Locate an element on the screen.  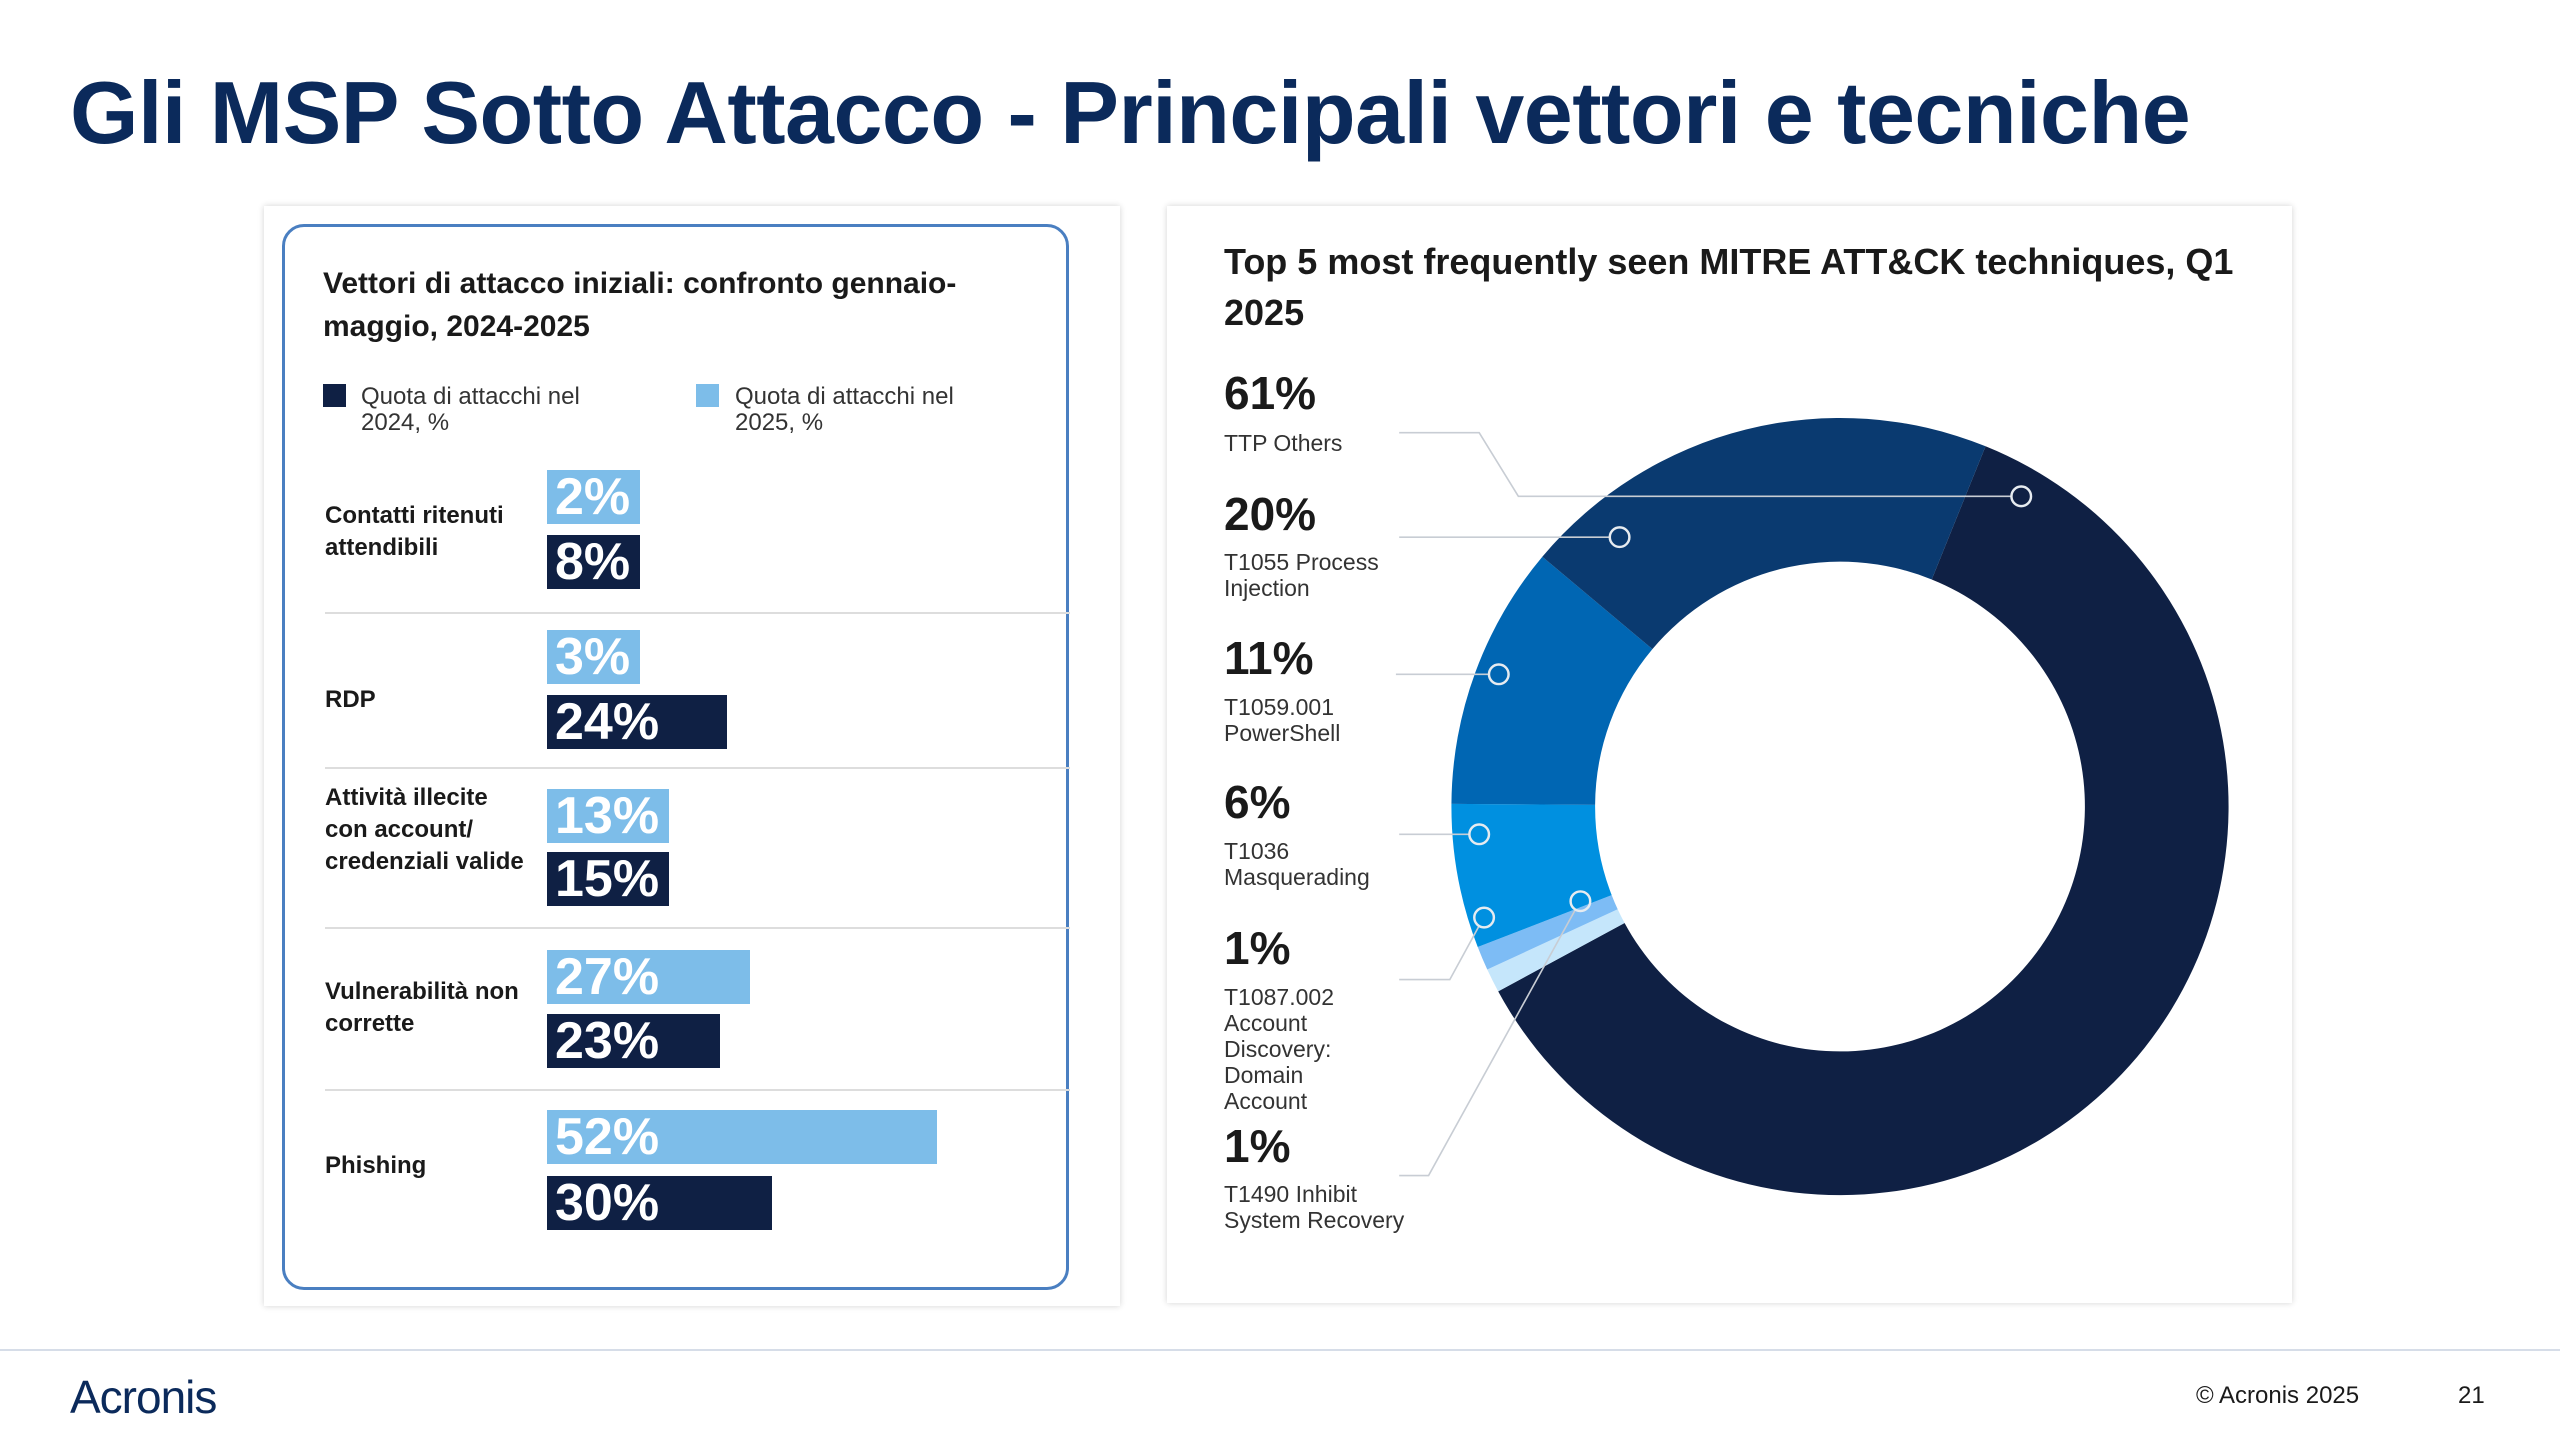
legend-label-2025: Quota di attacchi nel 2025, % is located at coordinates (844, 409).